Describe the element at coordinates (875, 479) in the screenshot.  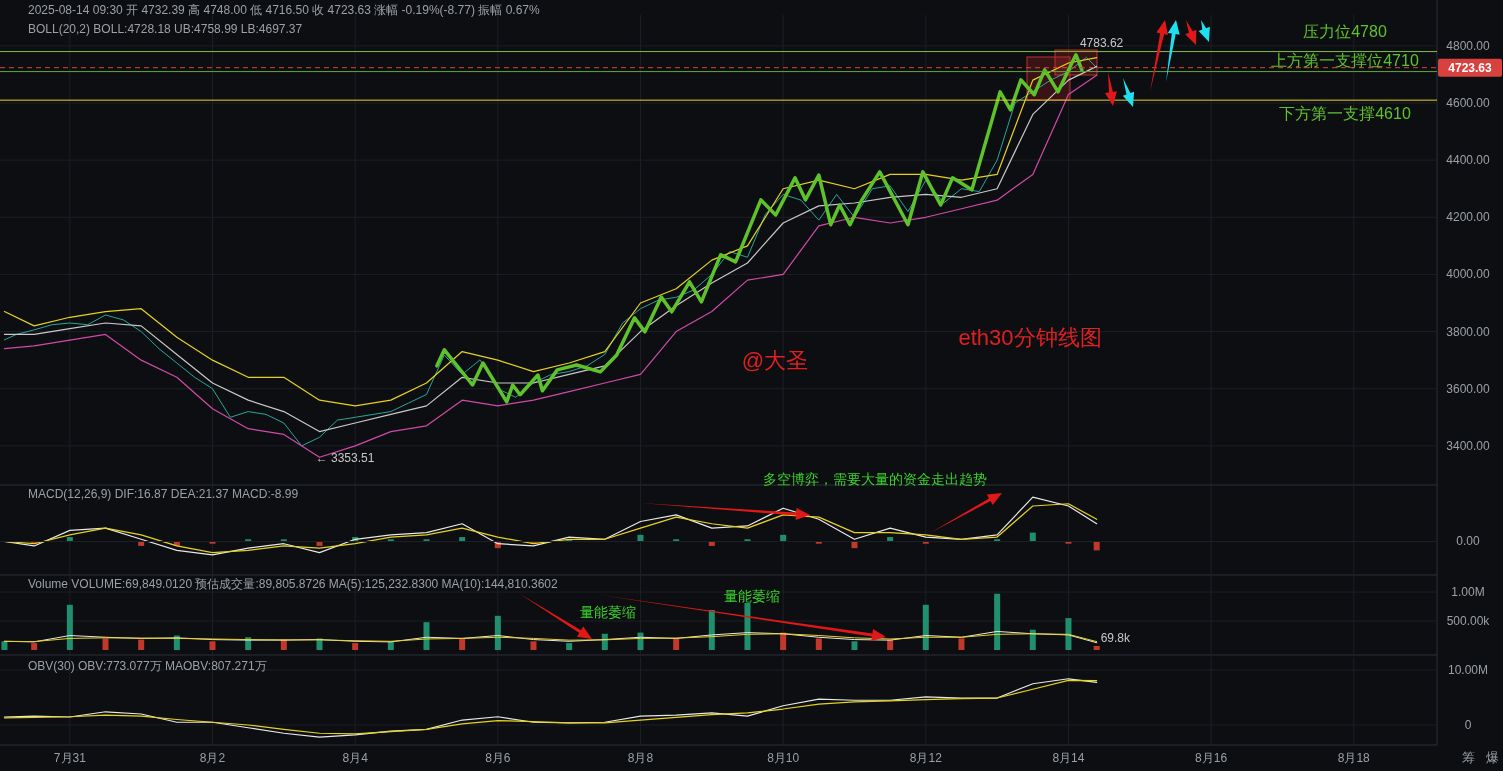
I see `annotation: 多空博弈，需要大量的资金走出趋势` at that location.